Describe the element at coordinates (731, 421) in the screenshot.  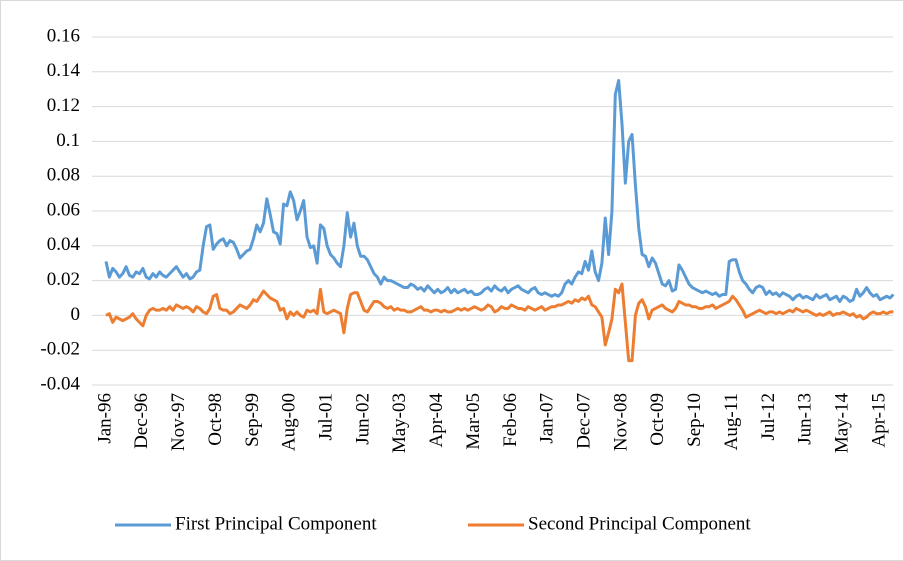
I see `x-tick-label: Aug-11` at that location.